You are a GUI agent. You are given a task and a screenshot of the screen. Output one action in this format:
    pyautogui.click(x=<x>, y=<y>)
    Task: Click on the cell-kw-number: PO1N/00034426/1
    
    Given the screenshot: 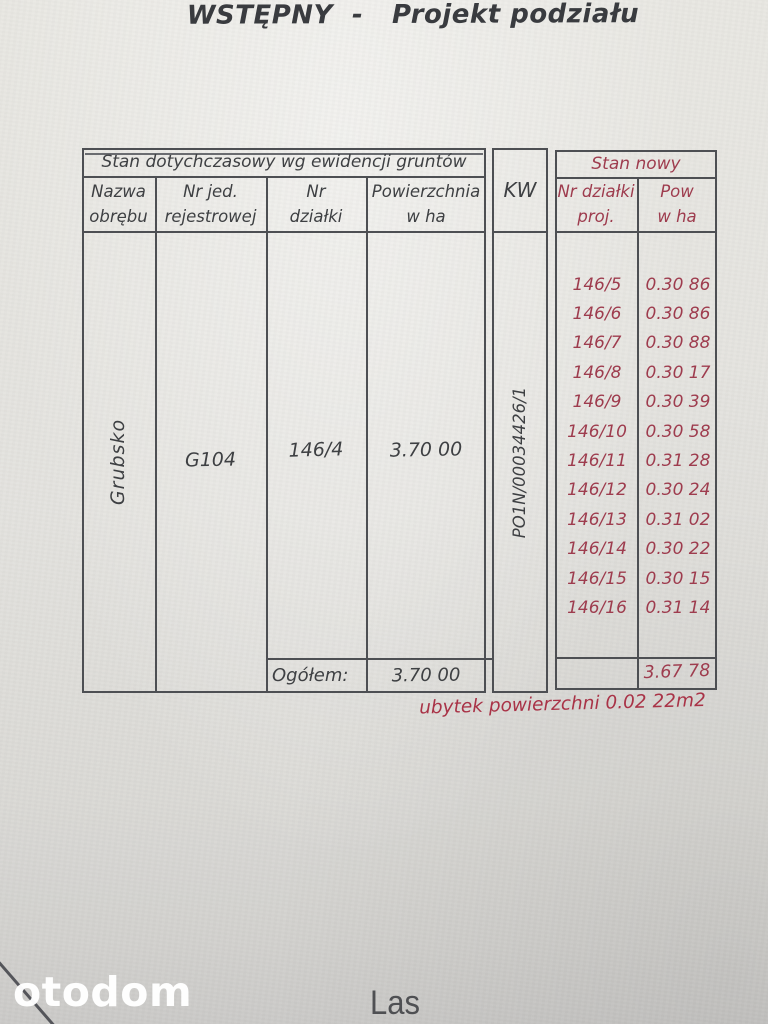 What is the action you would take?
    pyautogui.click(x=520, y=462)
    